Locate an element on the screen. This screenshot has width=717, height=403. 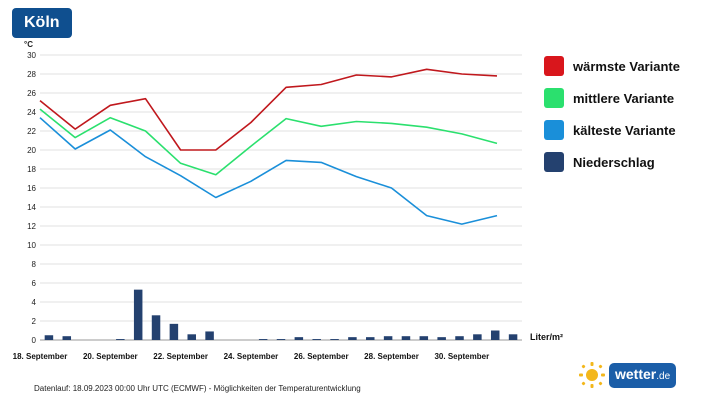
legend-item-coldest: kälteste Variante is located at coordinates (612, 130).